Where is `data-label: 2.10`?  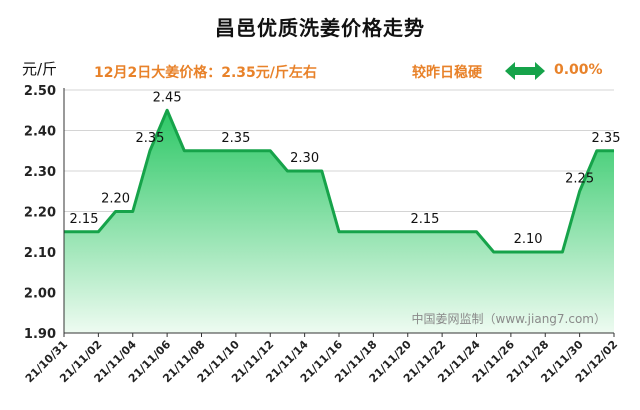 data-label: 2.10 is located at coordinates (528, 239).